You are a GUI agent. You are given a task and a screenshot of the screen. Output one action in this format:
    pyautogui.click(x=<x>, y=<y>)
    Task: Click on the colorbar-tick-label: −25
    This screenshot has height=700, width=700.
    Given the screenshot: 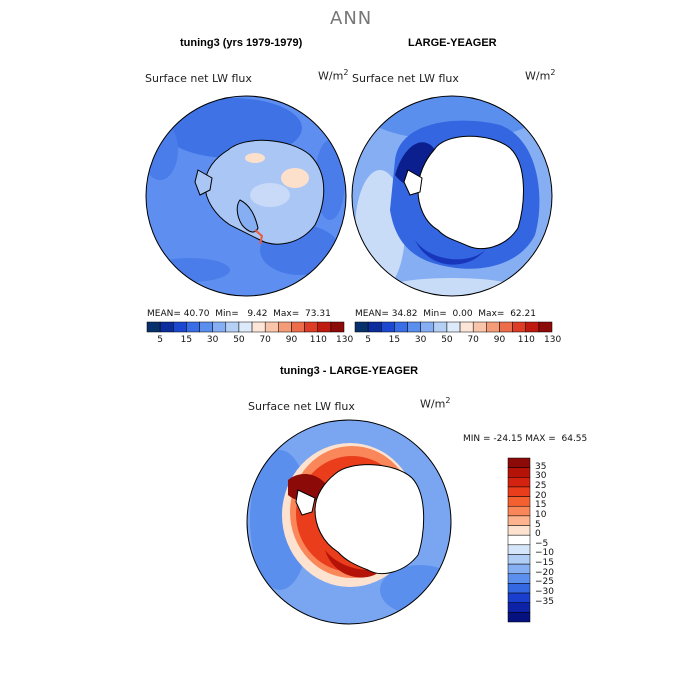 What is the action you would take?
    pyautogui.click(x=544, y=582)
    